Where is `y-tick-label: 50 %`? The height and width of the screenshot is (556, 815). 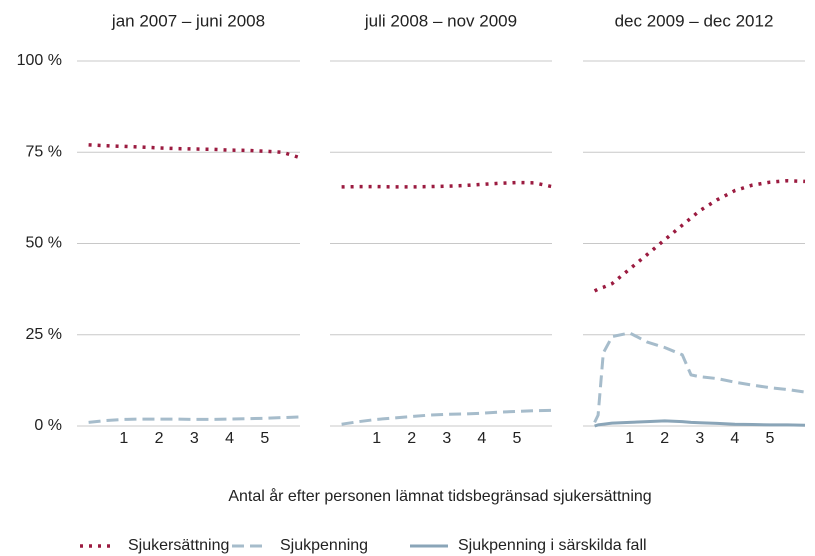 y-tick-label: 50 % is located at coordinates (44, 243).